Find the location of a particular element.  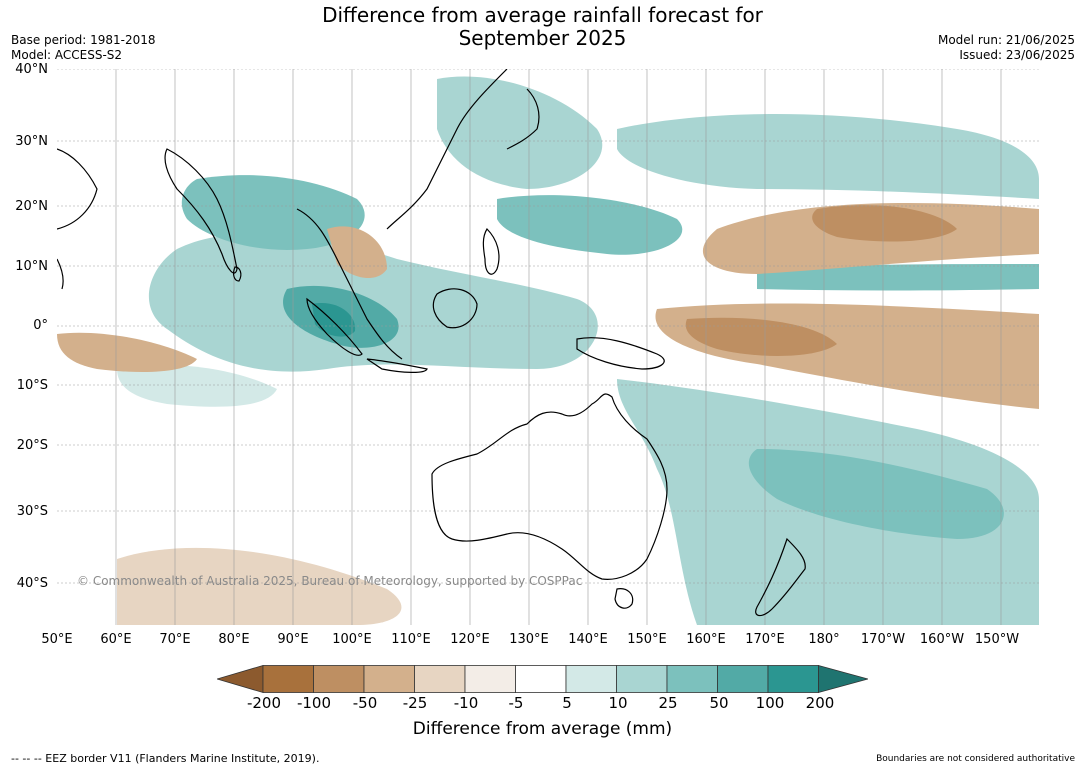

meta-left: Base period: 1981-2018 Model: ACCESS-S2 is located at coordinates (83, 48).